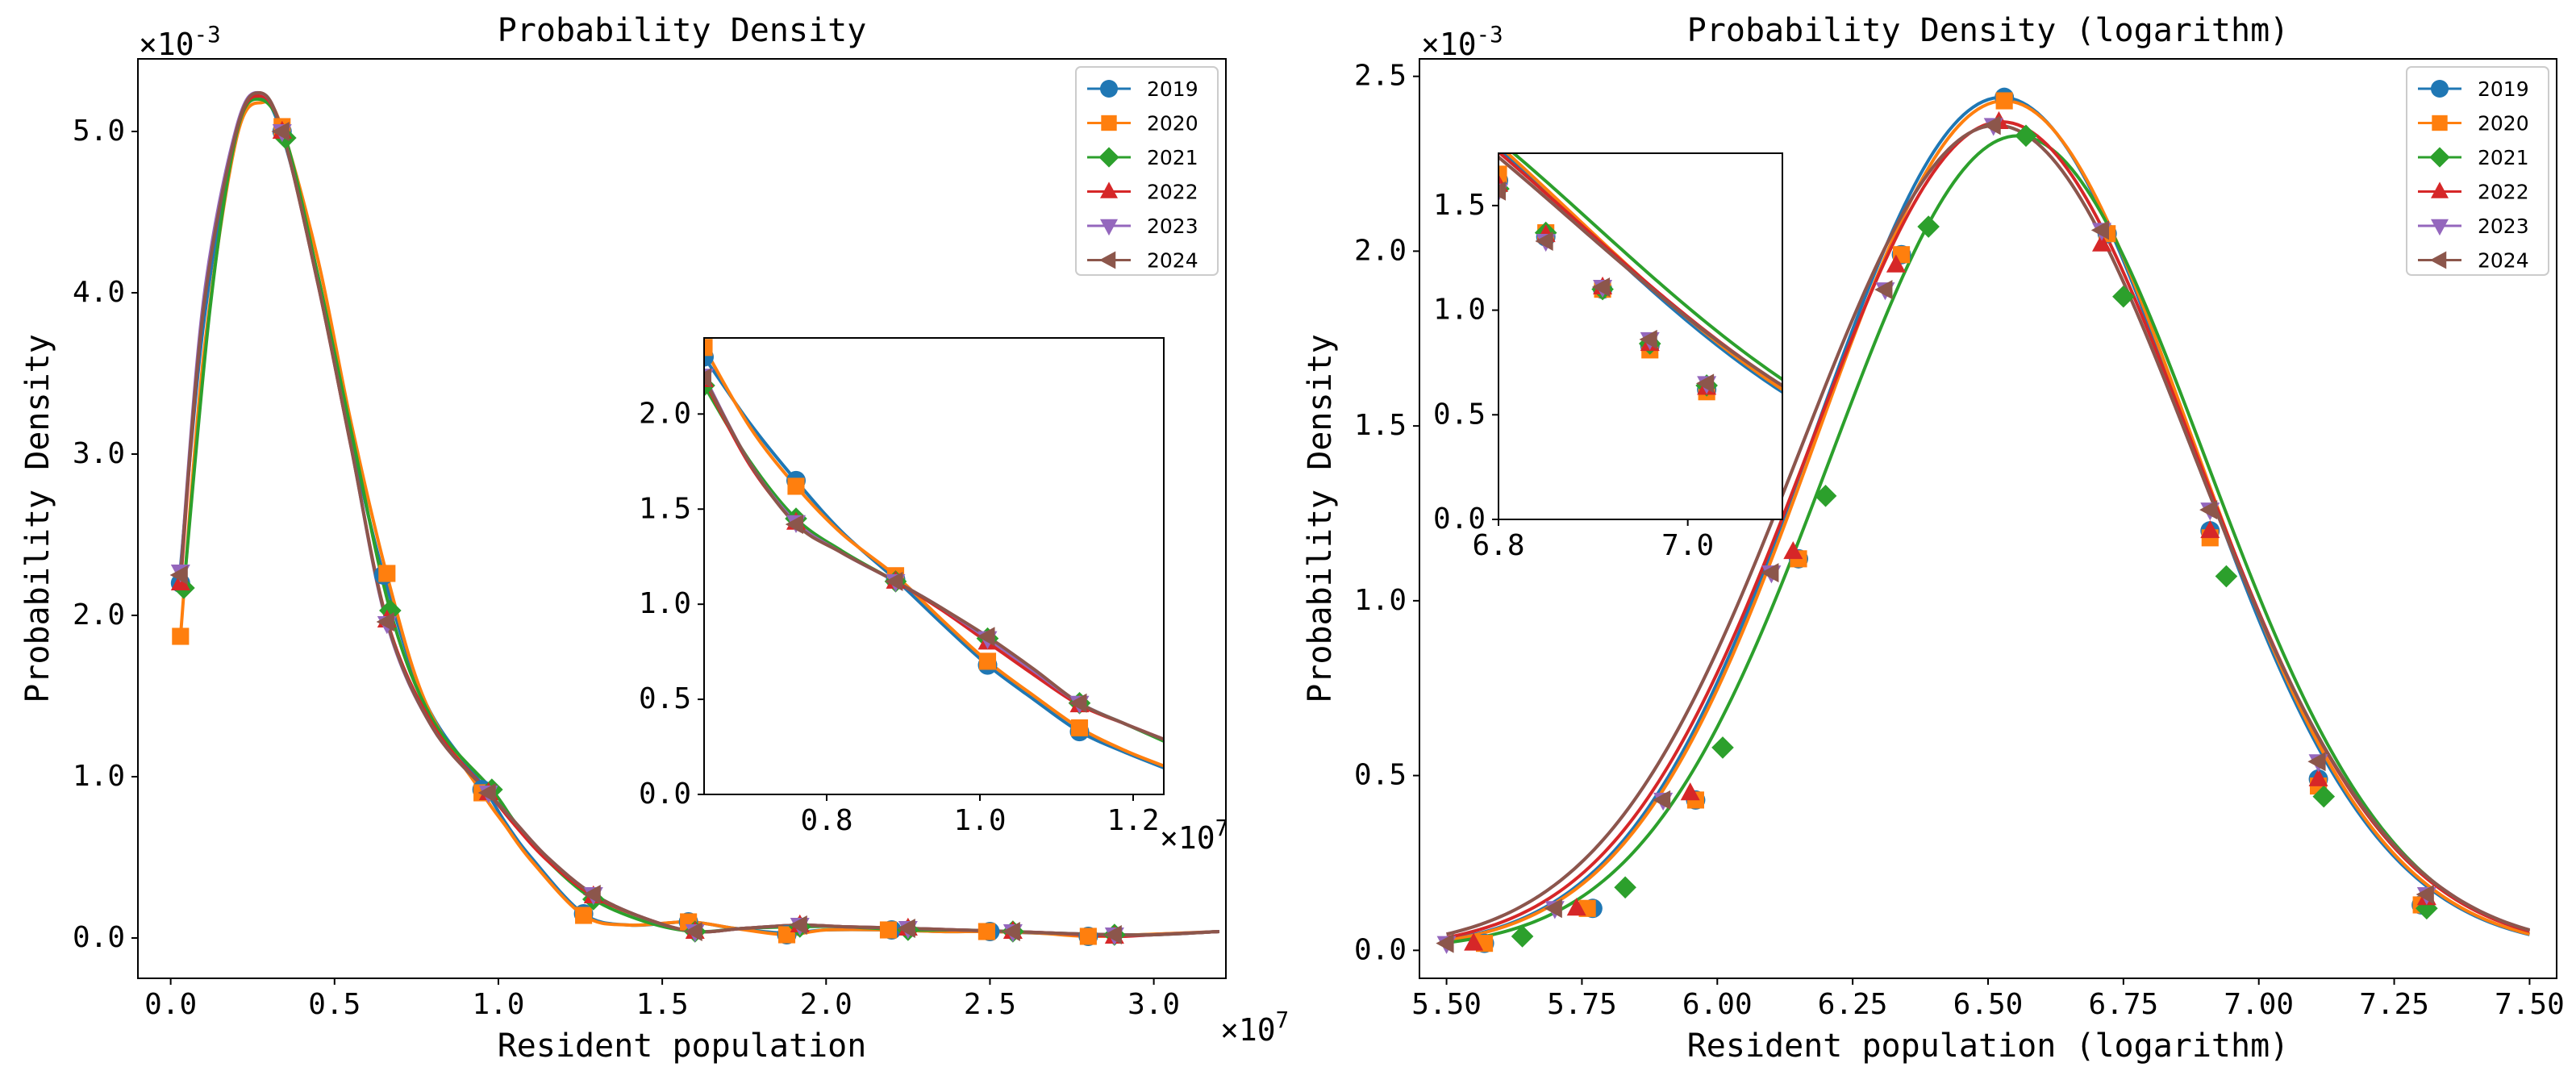  Describe the element at coordinates (99, 293) in the screenshot. I see `main-ytick-label: 4.0` at that location.